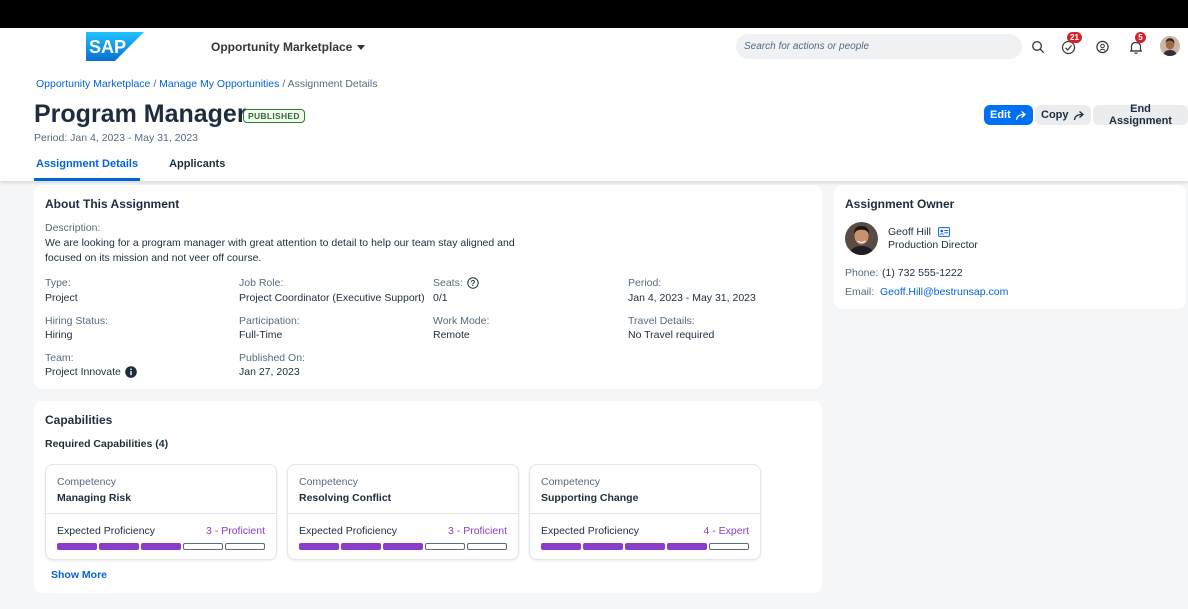  I want to click on description-label: Description:, so click(73, 228).